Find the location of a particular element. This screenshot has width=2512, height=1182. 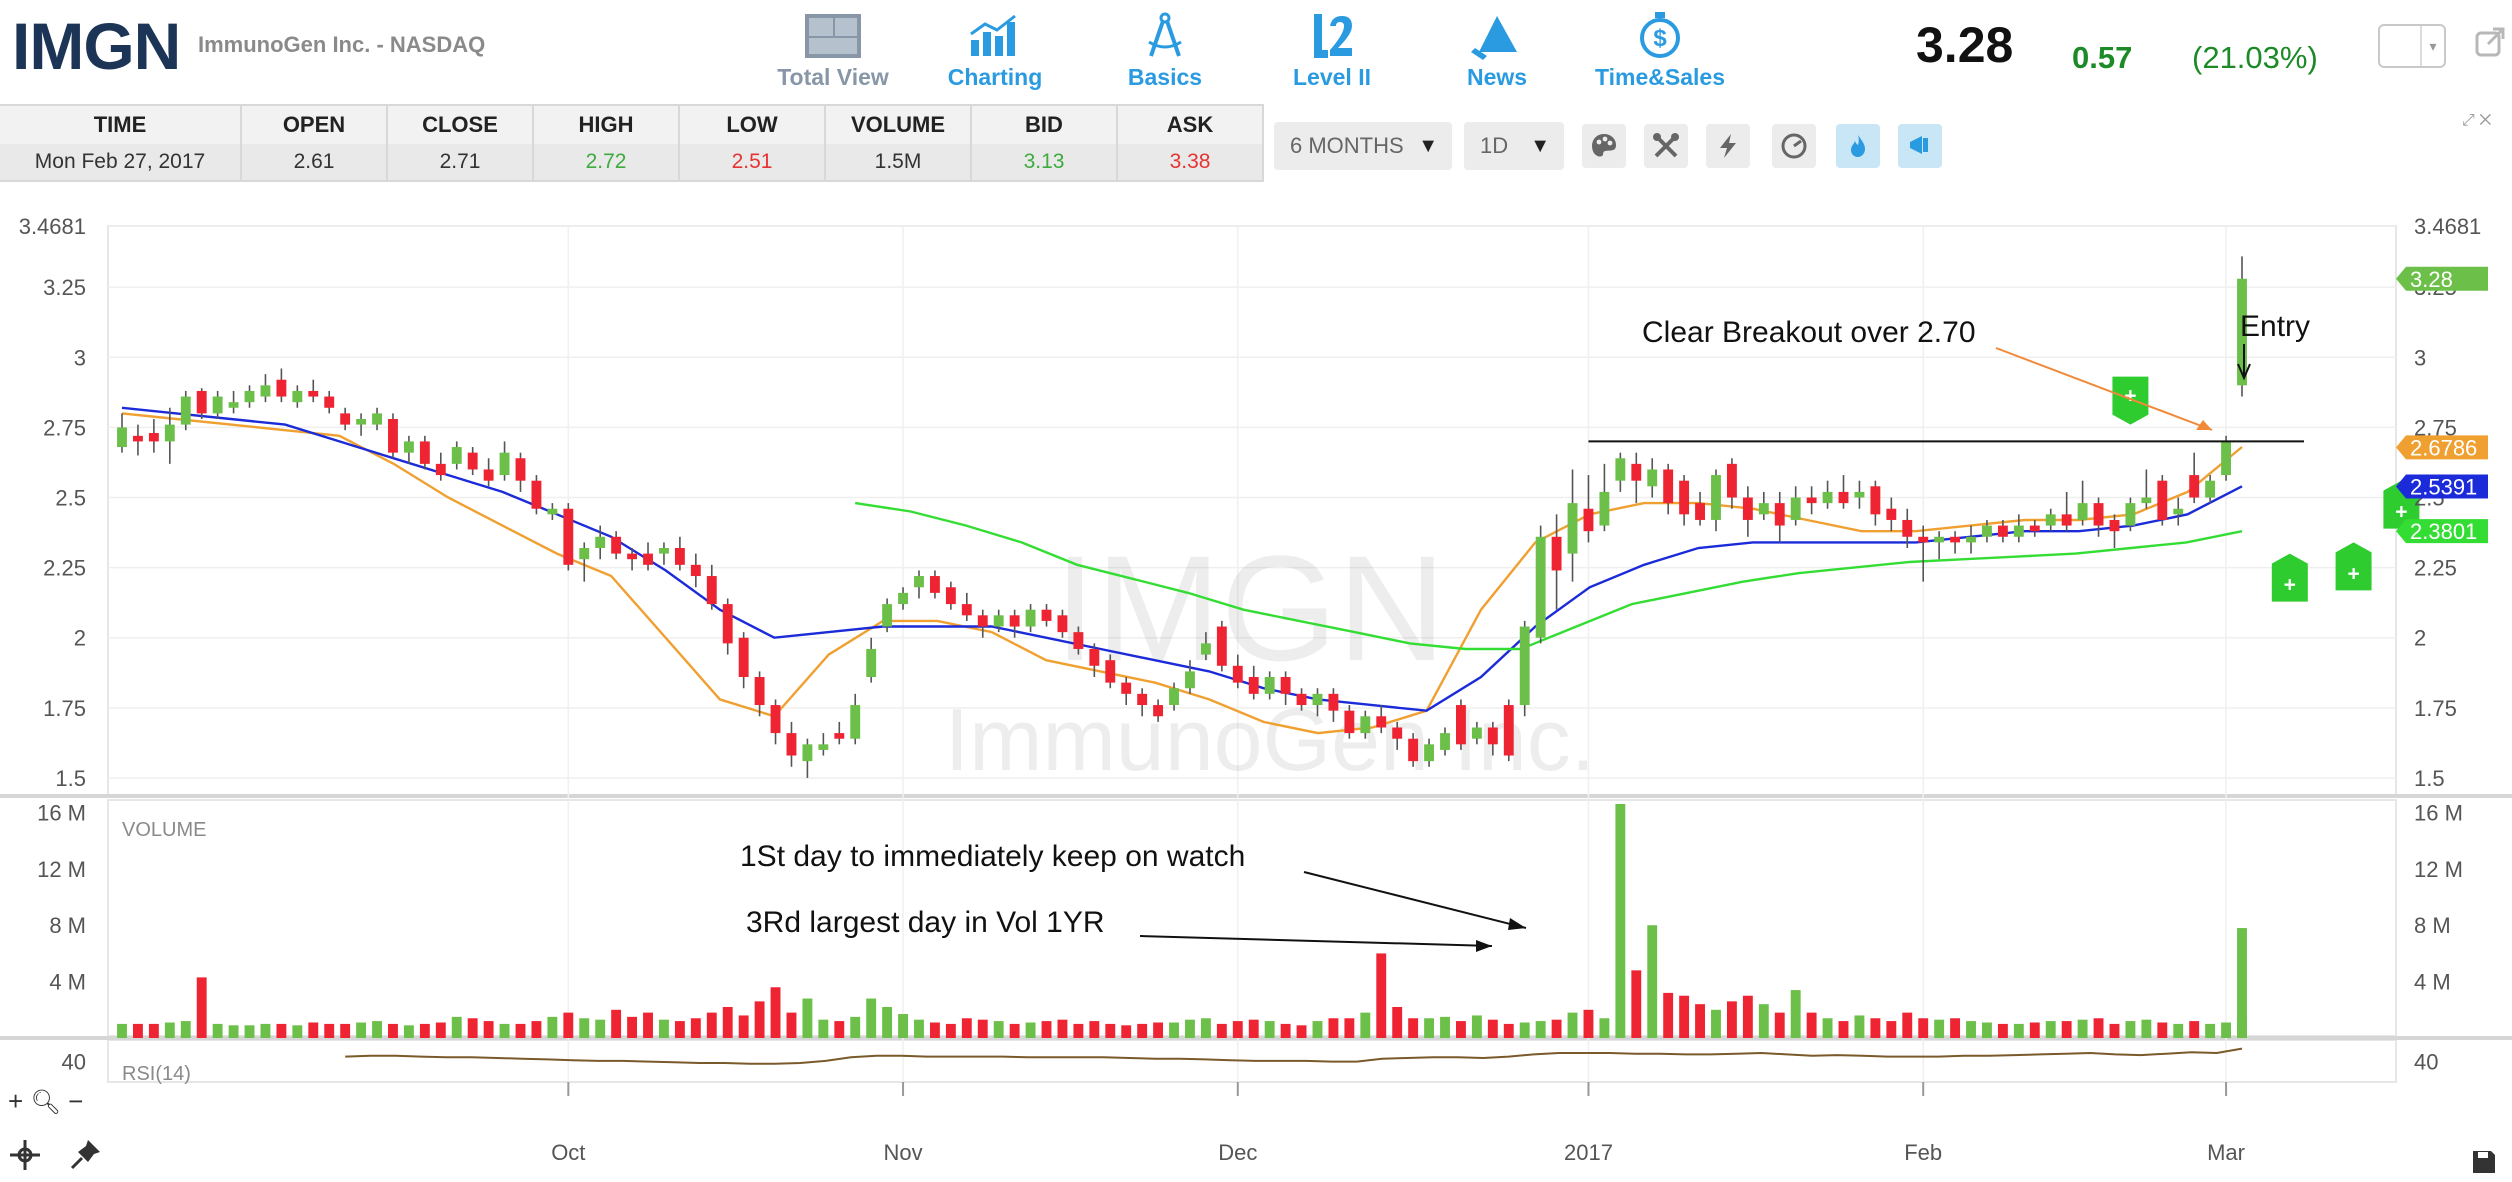

watermark-layer: IMGN ImmunoGen Inc. is located at coordinates (1270, 656).